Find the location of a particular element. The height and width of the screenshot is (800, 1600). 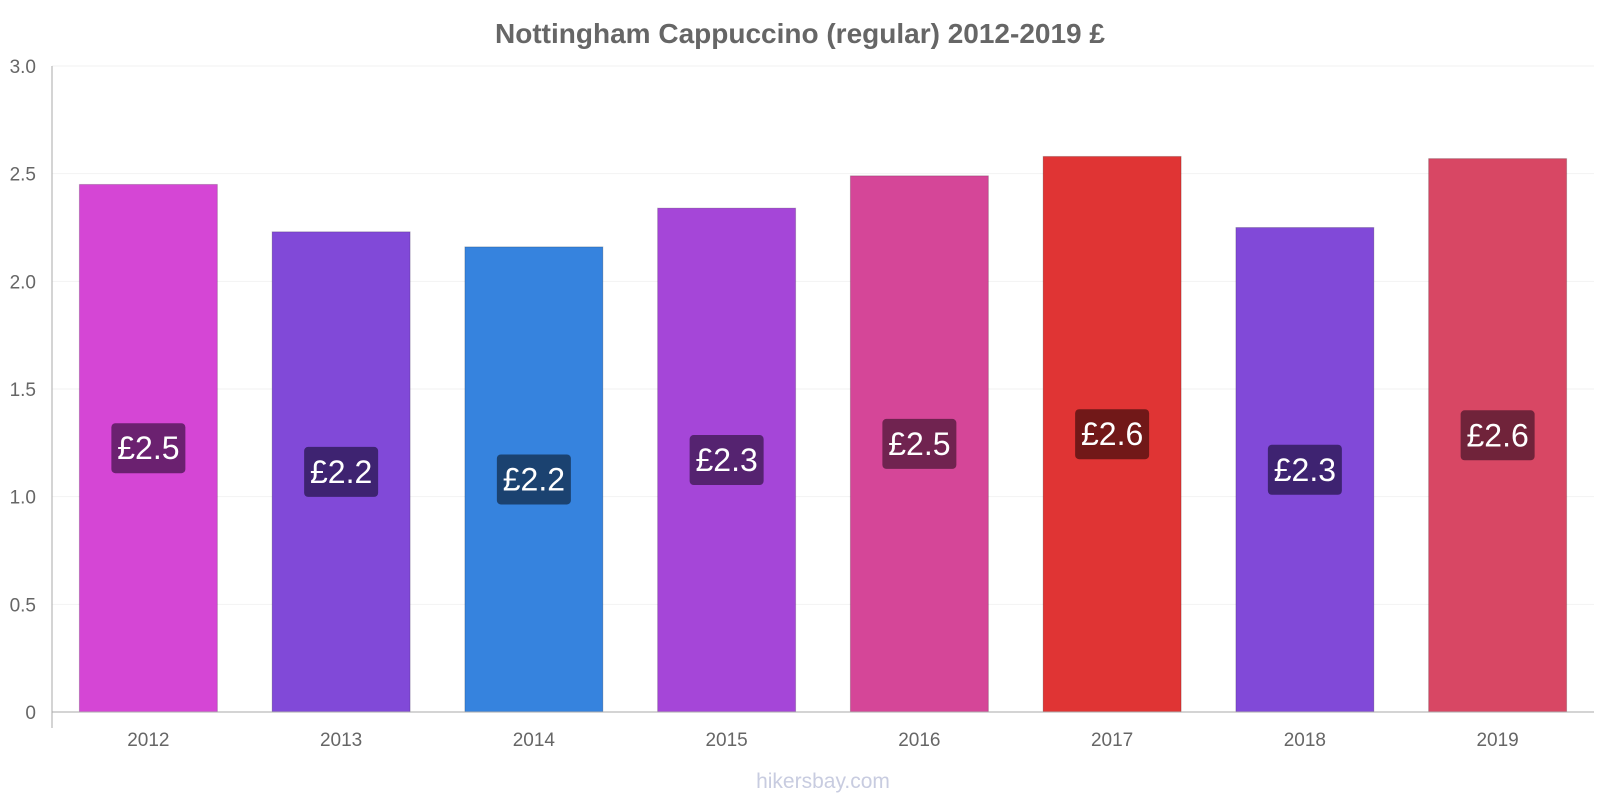

x-tick-label: 2016 is located at coordinates (919, 740).